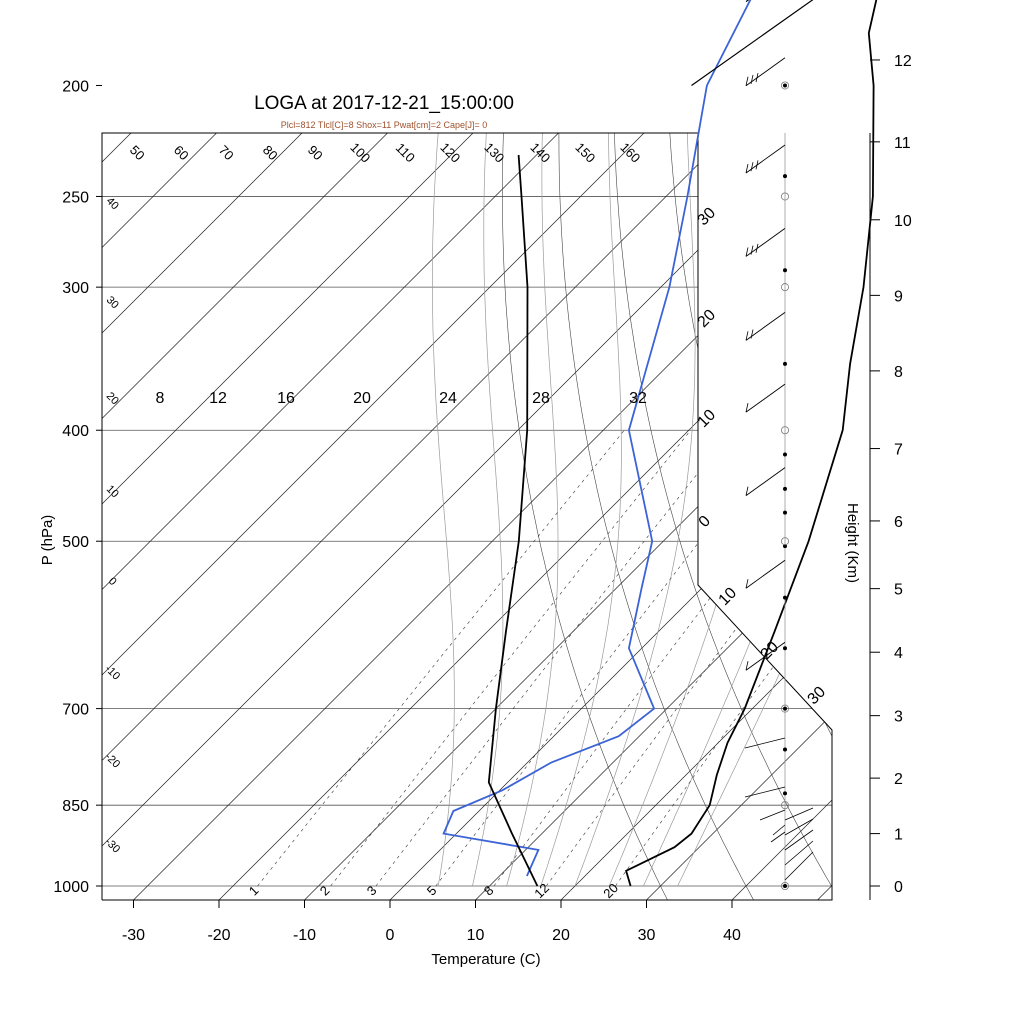 This screenshot has height=1024, width=1024. Describe the element at coordinates (747, 1) in the screenshot. I see `wind-barb-flag` at that location.